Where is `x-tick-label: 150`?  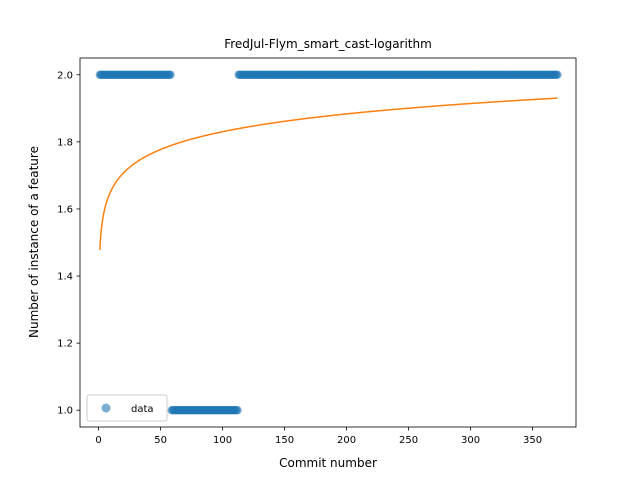 x-tick-label: 150 is located at coordinates (284, 440).